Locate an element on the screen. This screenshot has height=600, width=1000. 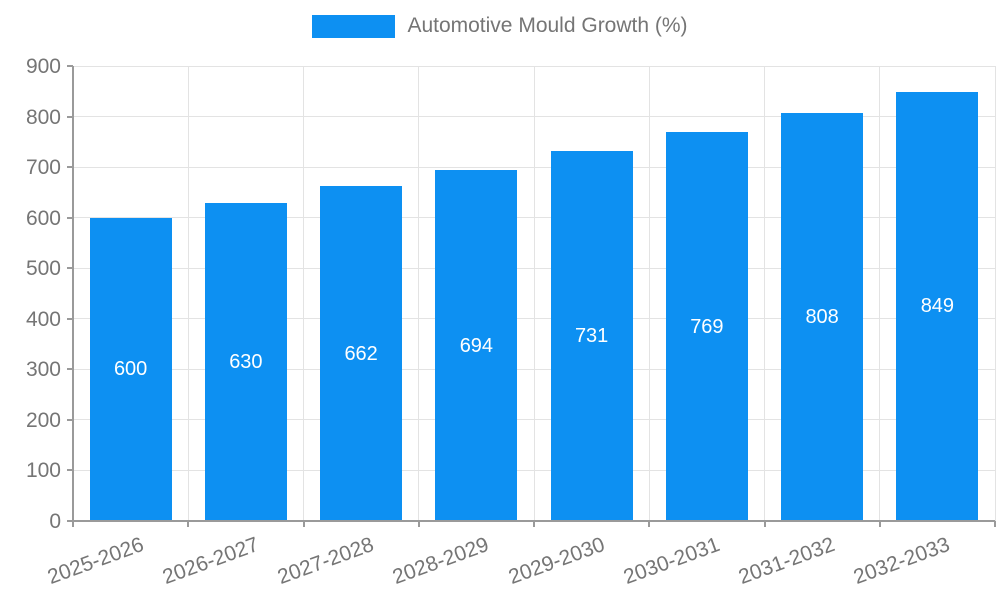
y-axis-tick-label: 800 is located at coordinates (43, 117).